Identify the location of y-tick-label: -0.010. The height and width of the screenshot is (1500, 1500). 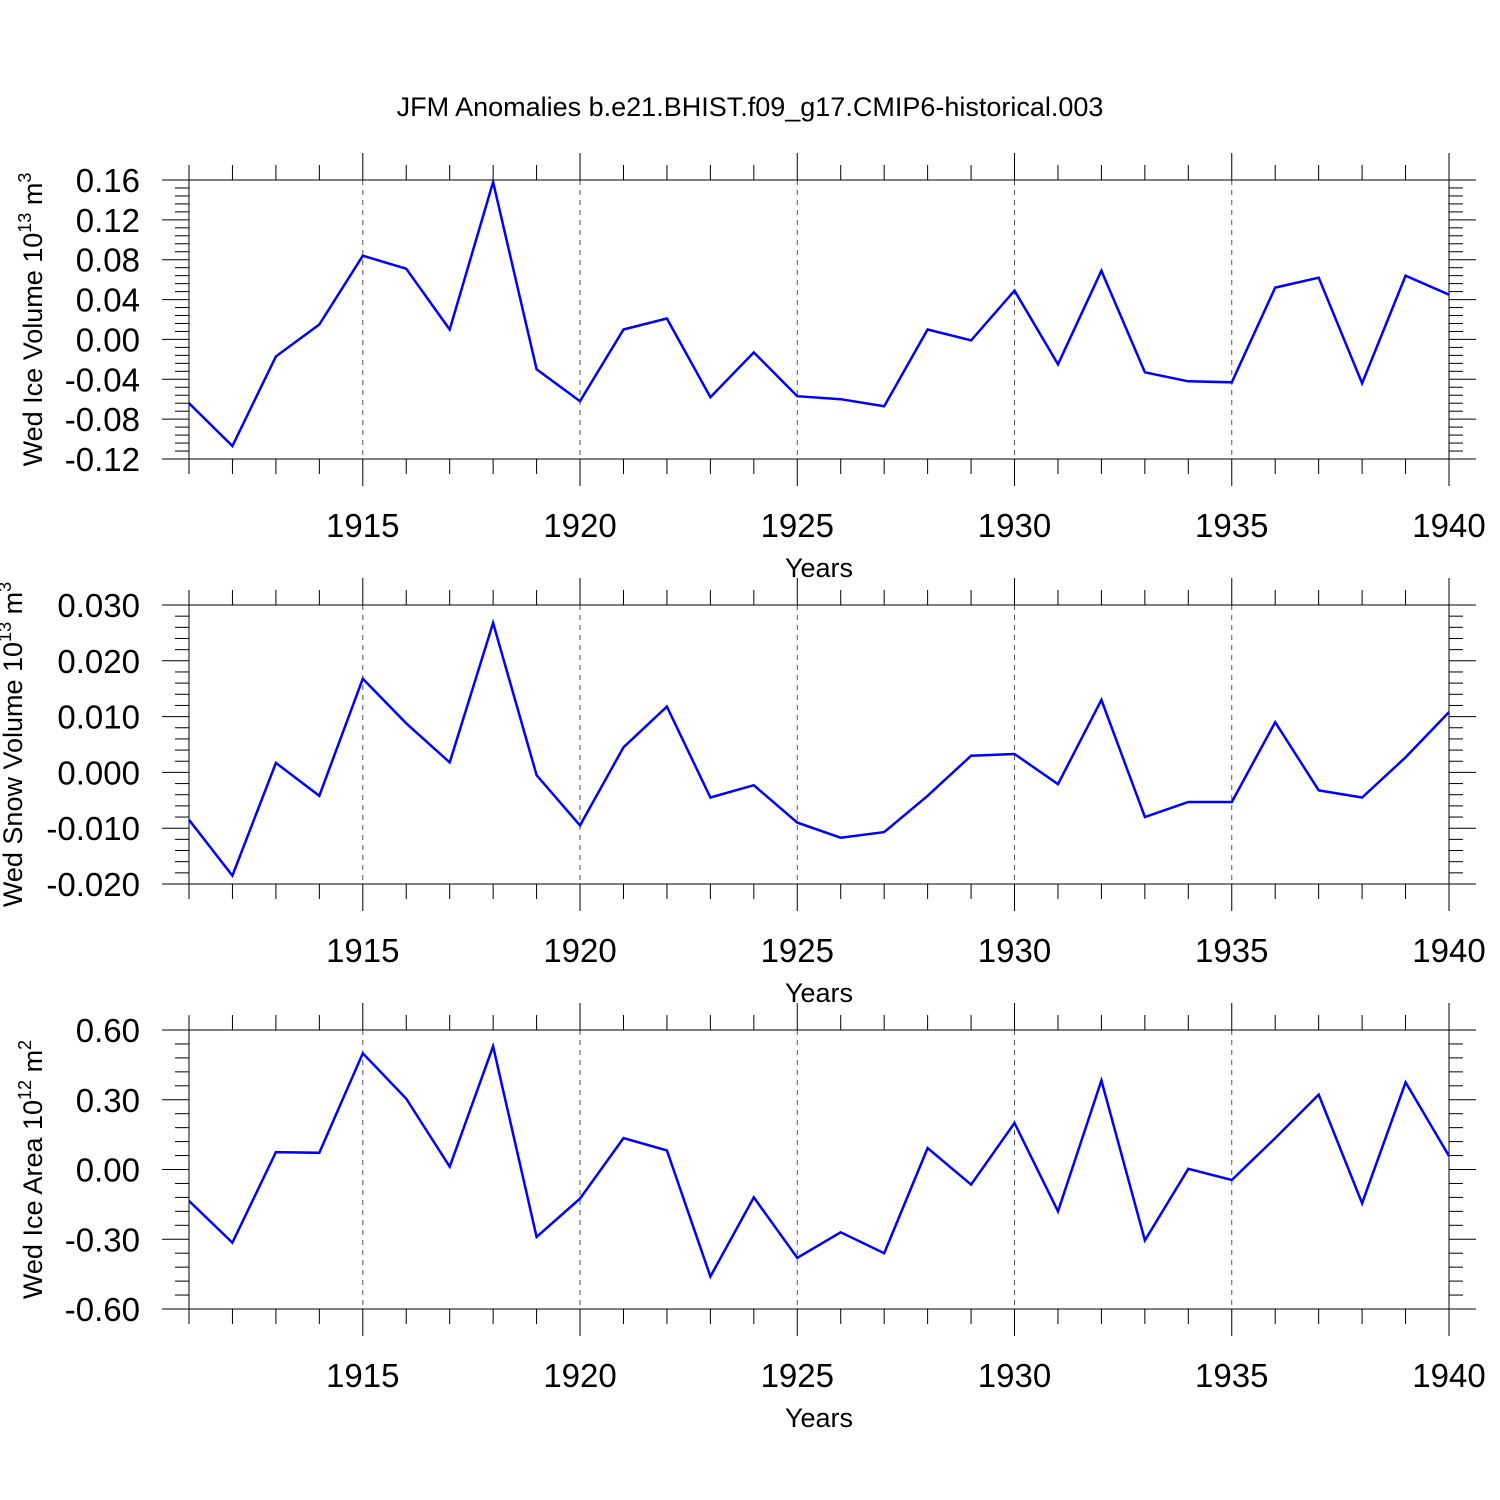
(93, 828).